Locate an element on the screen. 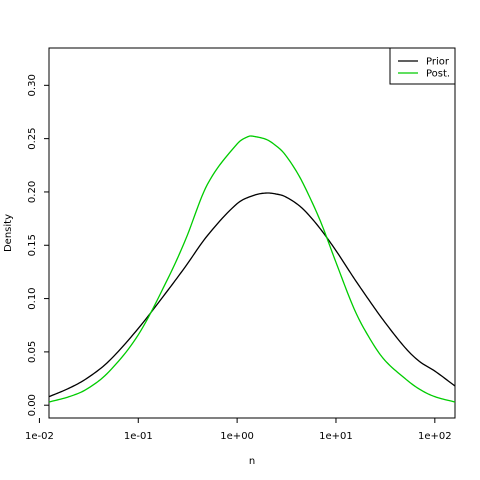 This screenshot has width=480, height=480. legend-box is located at coordinates (422, 66).